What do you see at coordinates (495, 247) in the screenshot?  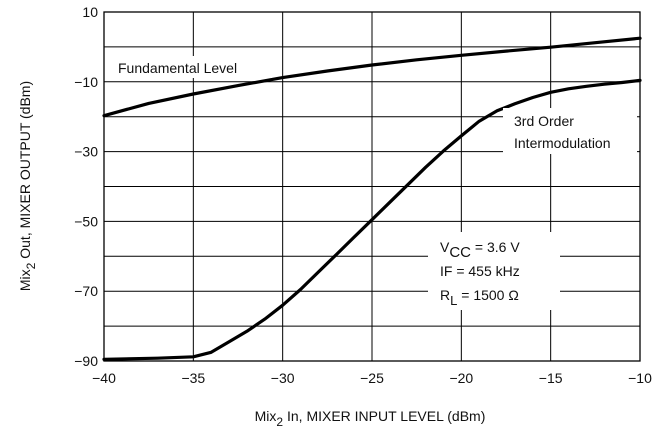 I see `condition-vcc-value: = 3.6 V` at bounding box center [495, 247].